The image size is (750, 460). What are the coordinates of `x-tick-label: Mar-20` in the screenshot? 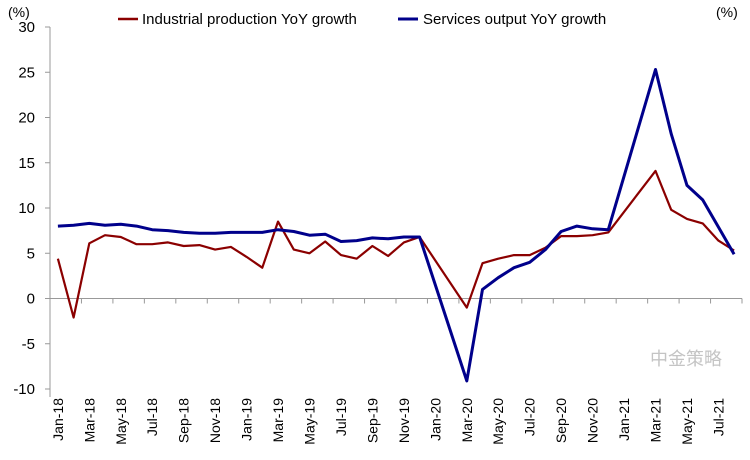 It's located at (467, 420).